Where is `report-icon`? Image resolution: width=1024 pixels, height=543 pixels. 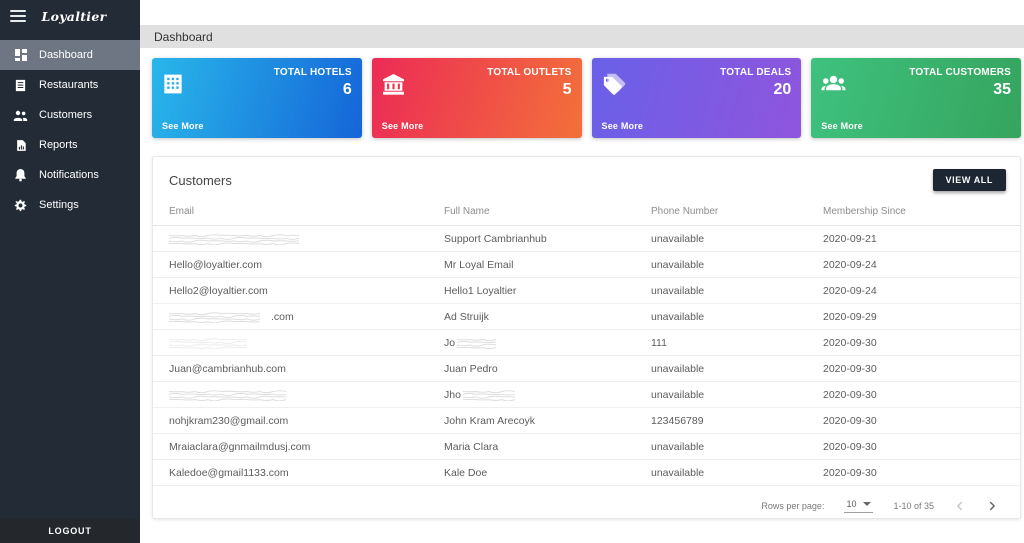 report-icon is located at coordinates (20, 145).